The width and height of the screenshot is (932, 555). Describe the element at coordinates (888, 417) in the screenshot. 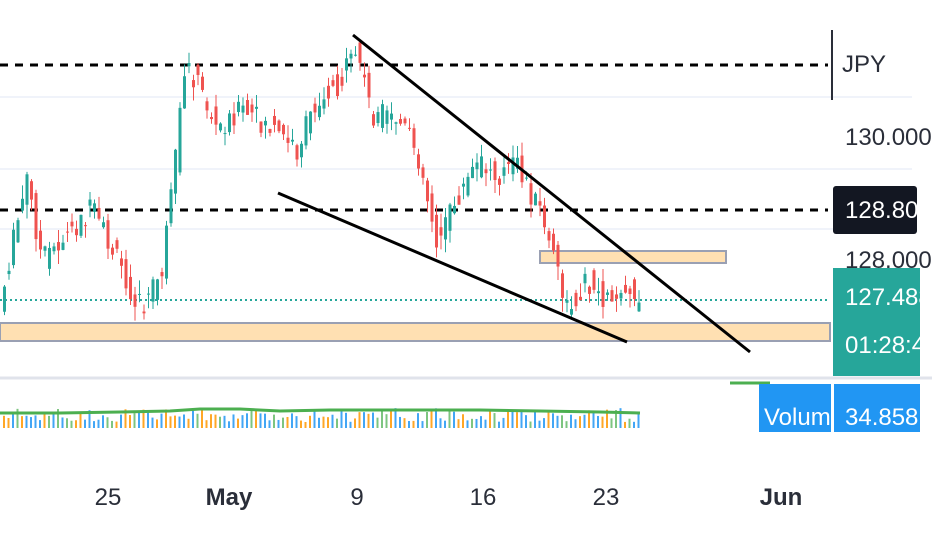

I see `volume-value-label: 34.858K` at that location.